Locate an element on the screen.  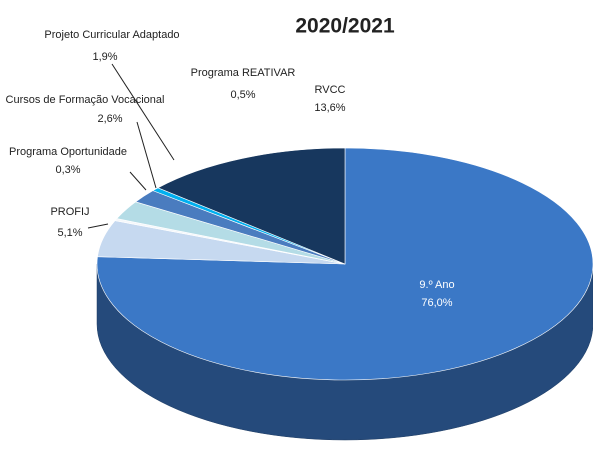
value-label: 0,3% is located at coordinates (67, 170).